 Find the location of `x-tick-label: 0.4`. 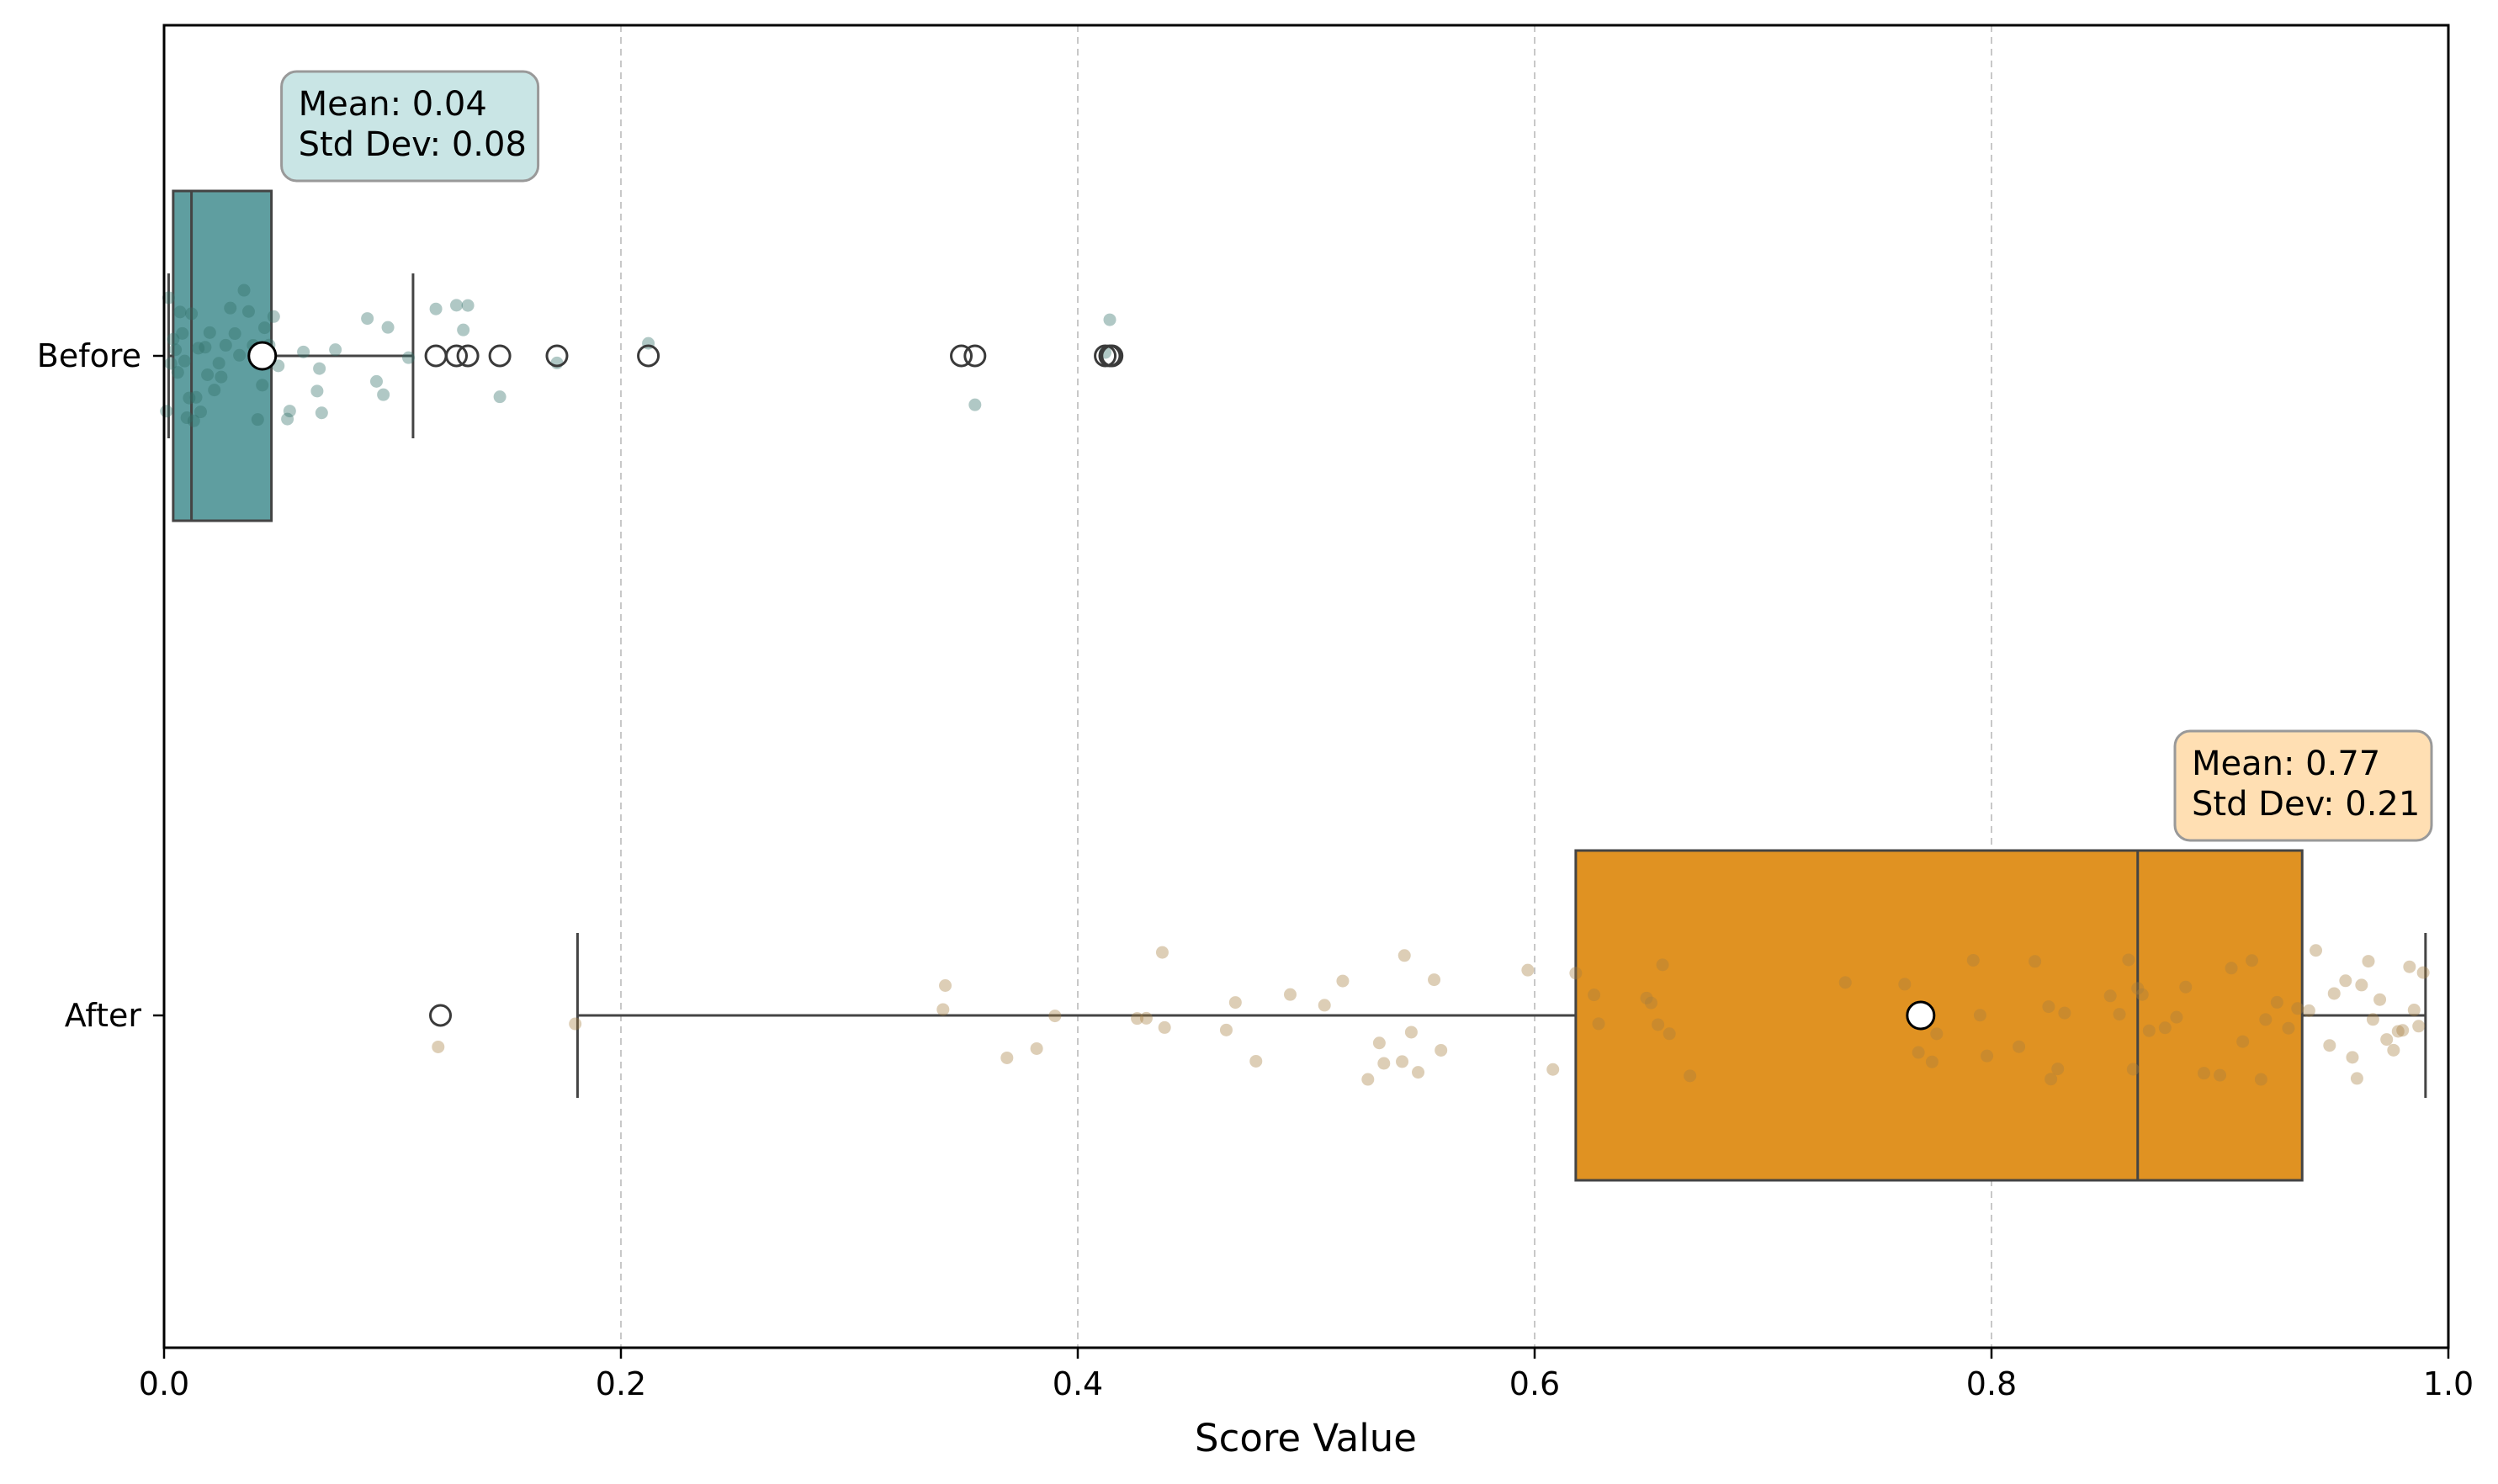

x-tick-label: 0.4 is located at coordinates (1078, 1383).